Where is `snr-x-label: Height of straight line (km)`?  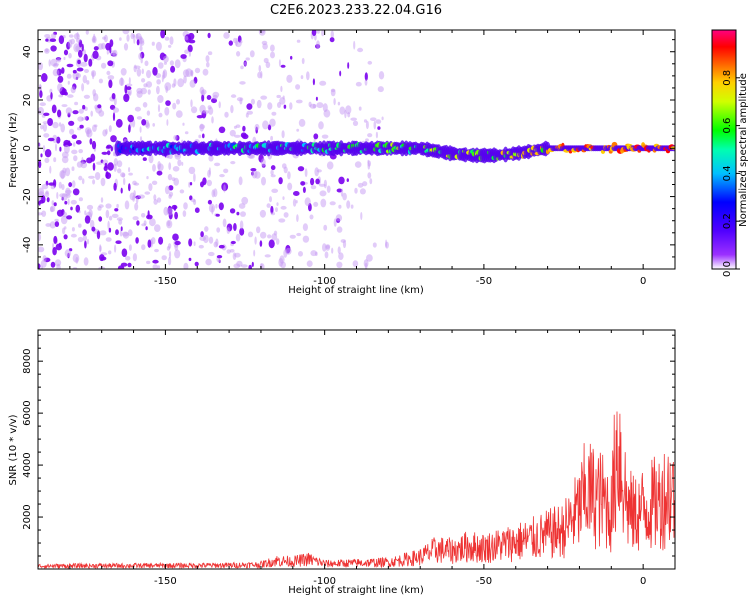 snr-x-label: Height of straight line (km) is located at coordinates (356, 590).